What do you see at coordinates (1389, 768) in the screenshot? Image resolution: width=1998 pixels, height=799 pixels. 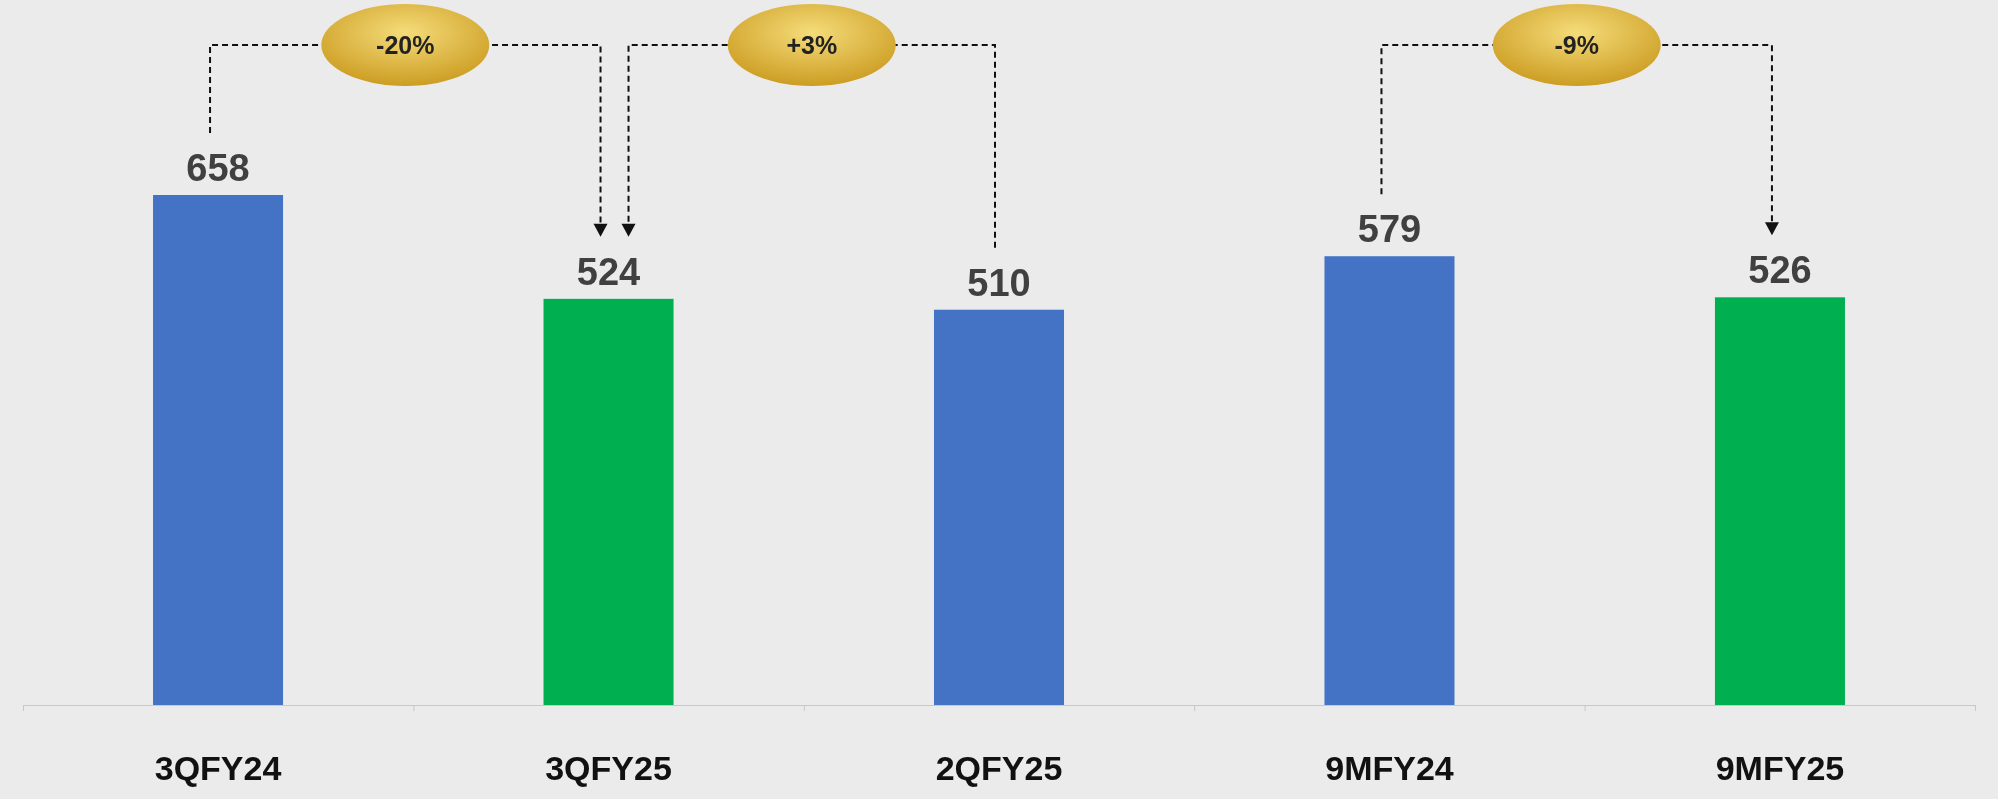 I see `x-tick-label: 9MFY24` at bounding box center [1389, 768].